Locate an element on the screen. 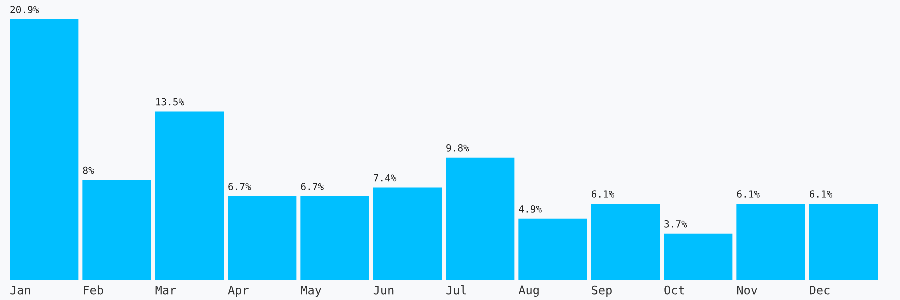  data-label: 3.7% is located at coordinates (676, 224).